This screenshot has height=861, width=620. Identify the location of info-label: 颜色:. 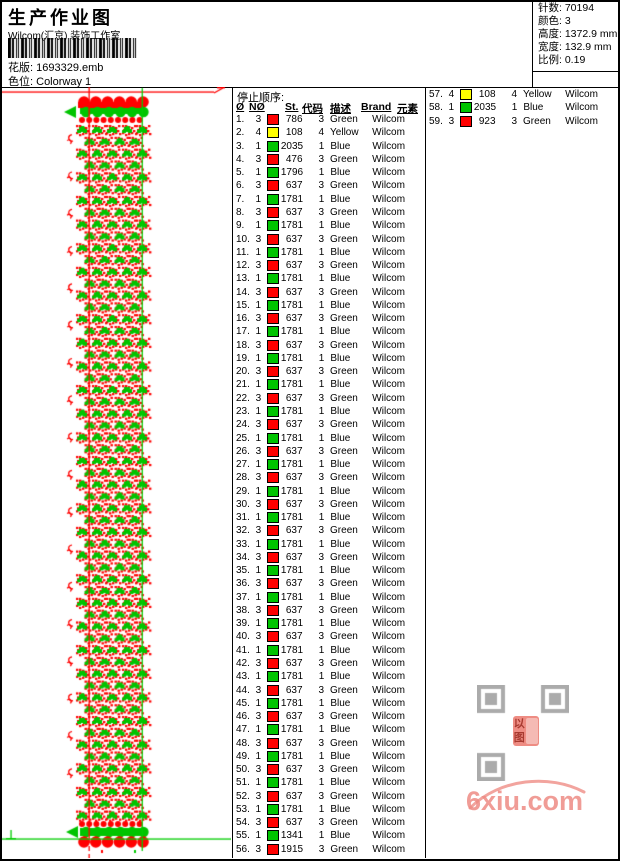
(550, 21).